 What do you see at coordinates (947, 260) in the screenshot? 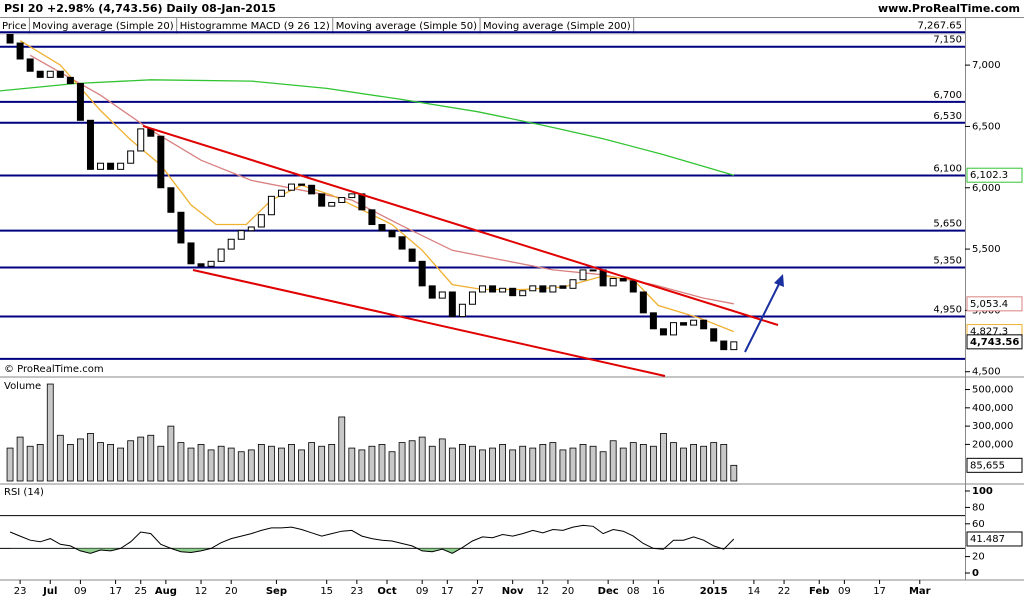
I see `level-label: 5,350` at bounding box center [947, 260].